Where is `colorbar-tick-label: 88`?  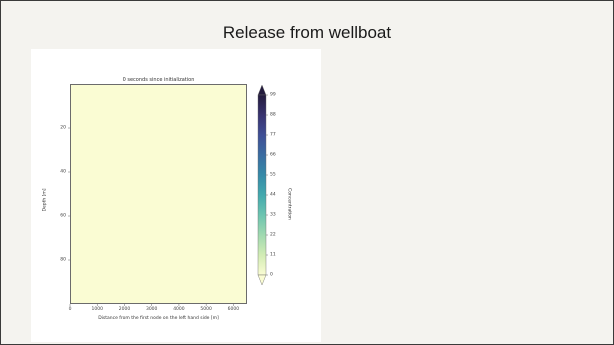
colorbar-tick-label: 88 is located at coordinates (273, 115).